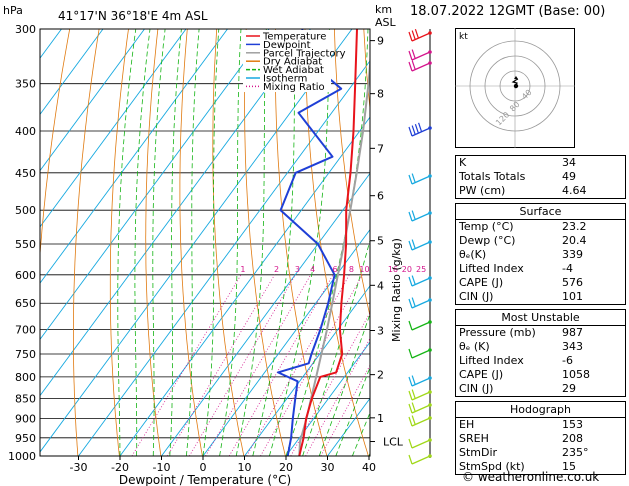 The image size is (629, 486). Describe the element at coordinates (540, 410) in the screenshot. I see `hodograph-title: Hodograph` at that location.